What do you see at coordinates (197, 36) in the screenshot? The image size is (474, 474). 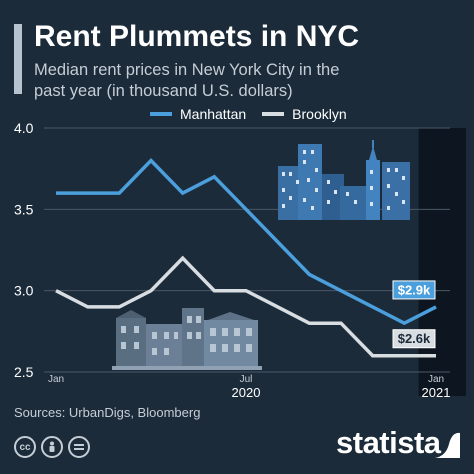 I see `chart-title: Rent Plummets in NYC` at bounding box center [197, 36].